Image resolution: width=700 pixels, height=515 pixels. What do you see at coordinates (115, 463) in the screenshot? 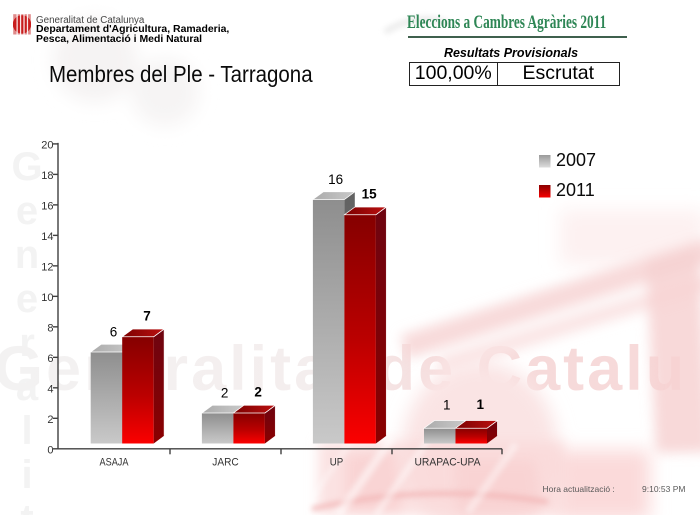
I see `svg-text: ASAJA` at bounding box center [115, 463].